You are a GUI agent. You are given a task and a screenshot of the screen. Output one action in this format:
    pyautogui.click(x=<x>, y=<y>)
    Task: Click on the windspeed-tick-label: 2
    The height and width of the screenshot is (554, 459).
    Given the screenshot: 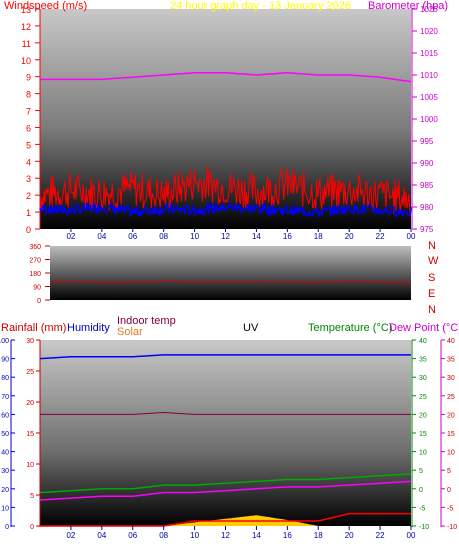 What is the action you would take?
    pyautogui.click(x=28, y=196)
    